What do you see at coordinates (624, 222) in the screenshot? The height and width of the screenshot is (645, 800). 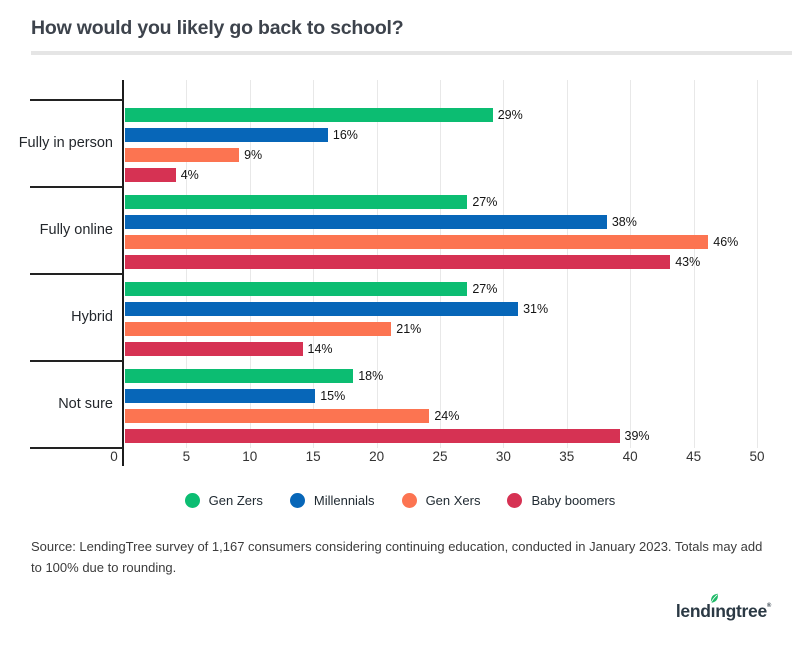 I see `bar-value-label: 38%` at bounding box center [624, 222].